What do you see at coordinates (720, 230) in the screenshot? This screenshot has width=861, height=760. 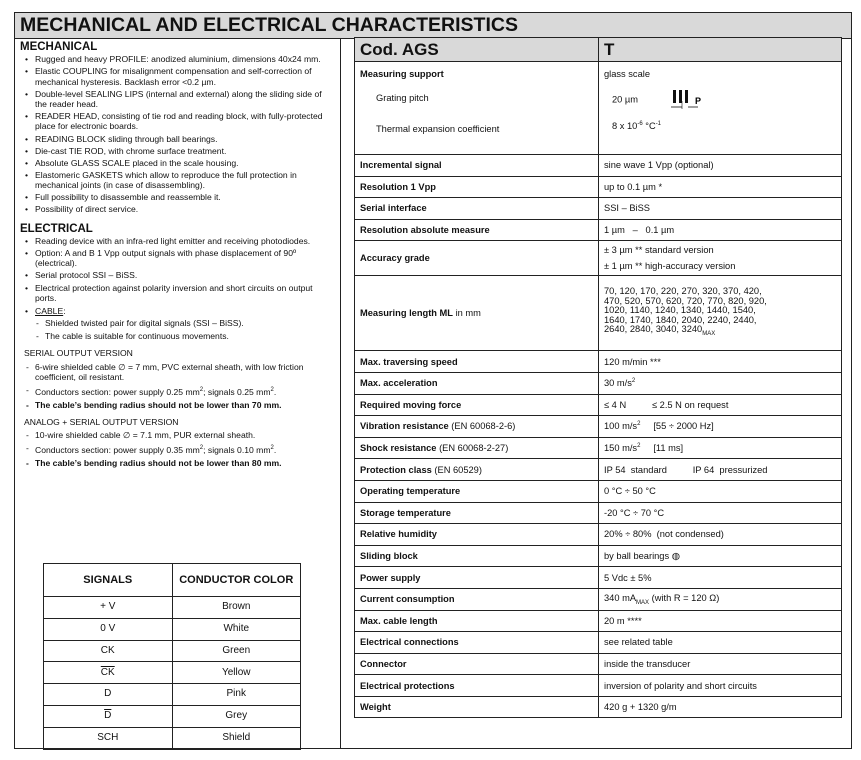 I see `spec-value: 1 µm – 0.1 µm` at bounding box center [720, 230].